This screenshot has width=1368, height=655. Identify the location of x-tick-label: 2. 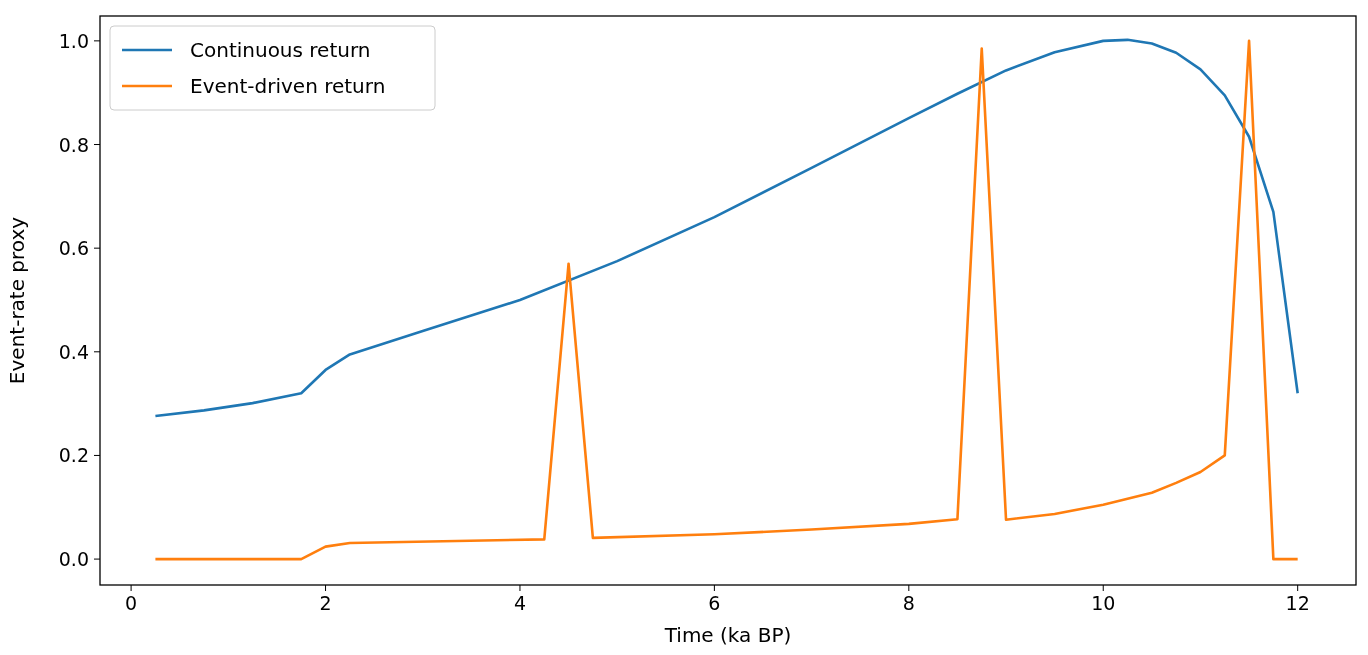
(325, 603).